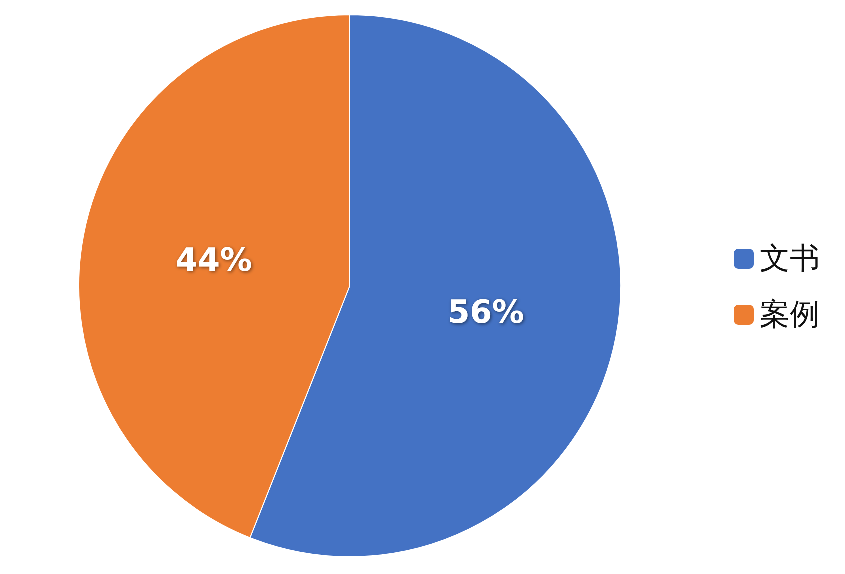  I want to click on data-label: 56%, so click(486, 311).